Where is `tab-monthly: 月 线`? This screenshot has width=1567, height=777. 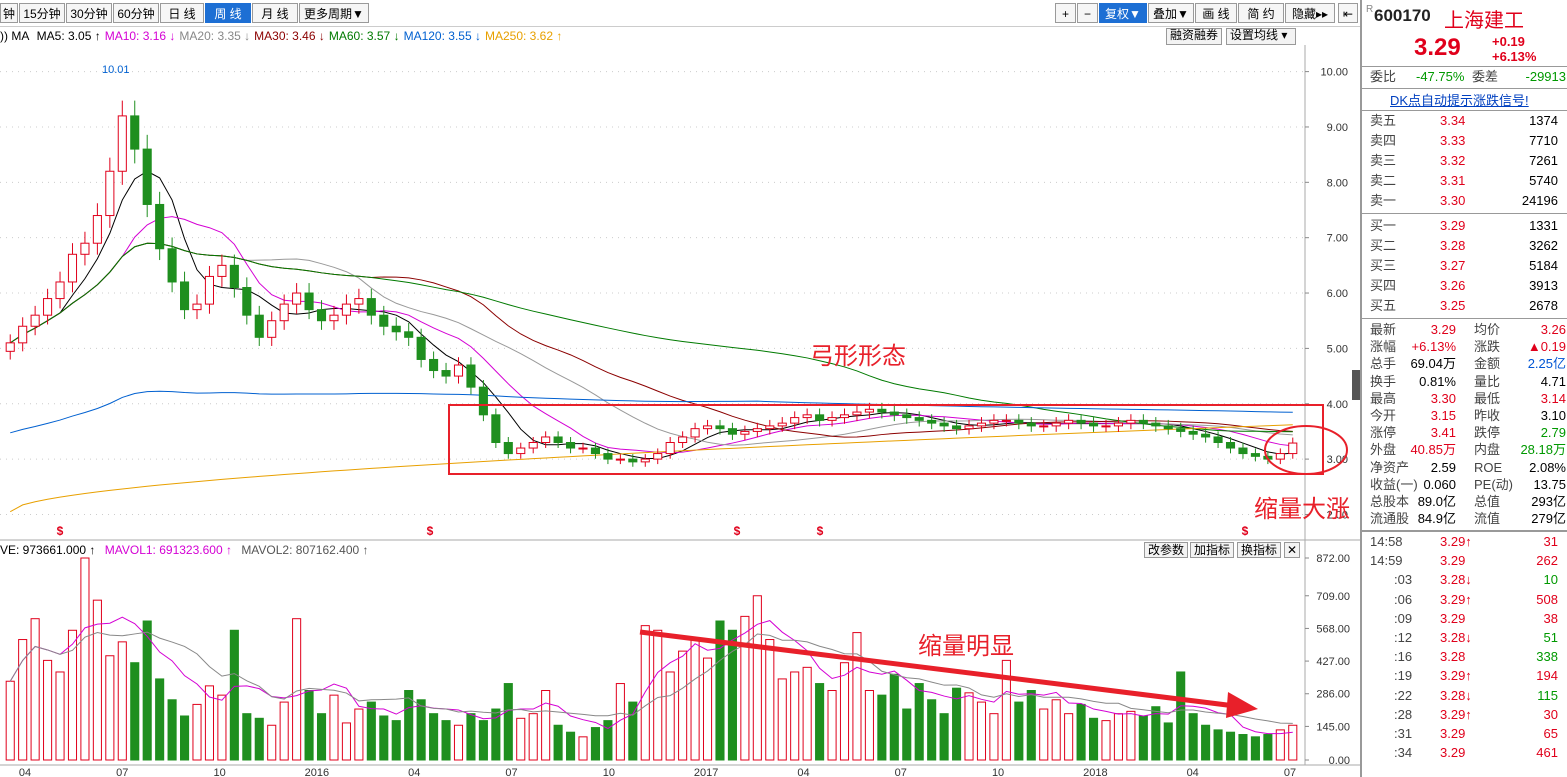
tab-monthly: 月 线 is located at coordinates (275, 13).